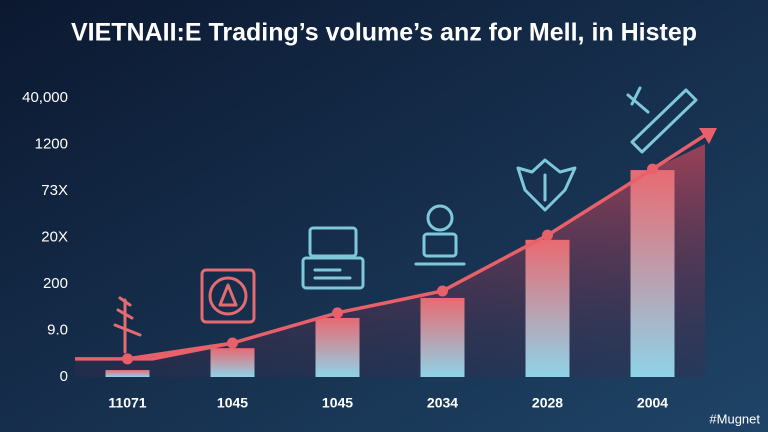  Describe the element at coordinates (127, 325) in the screenshot. I see `icon-plant` at that location.